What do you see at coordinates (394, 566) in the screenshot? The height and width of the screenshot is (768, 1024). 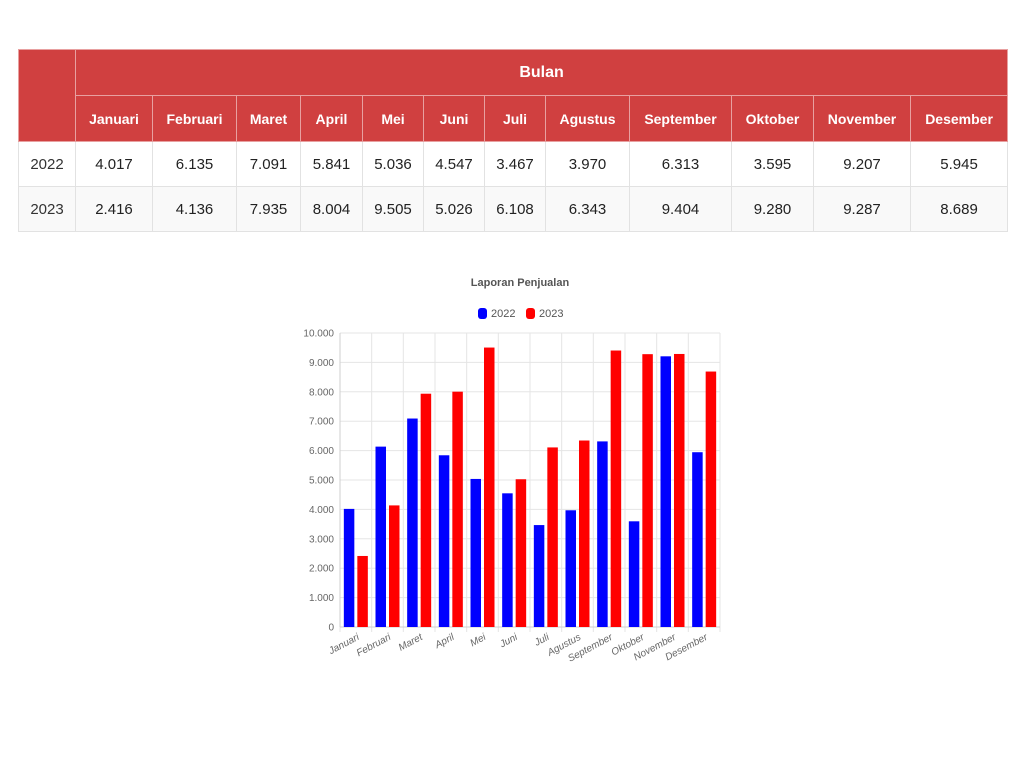 I see `bar-2023-februari` at bounding box center [394, 566].